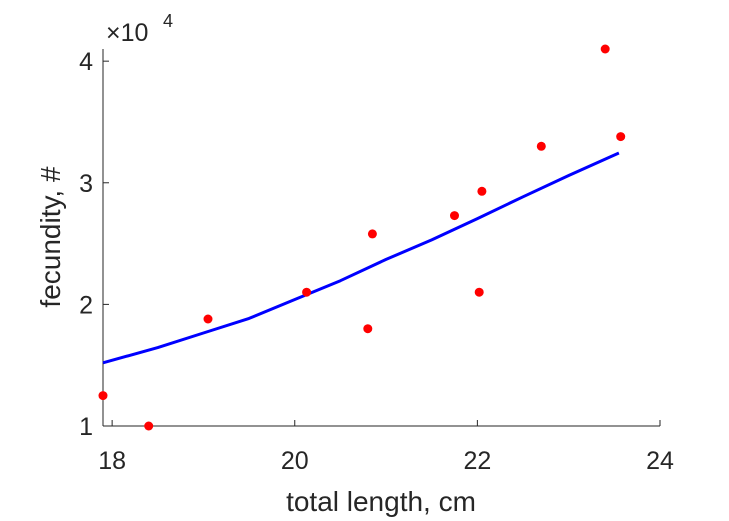  Describe the element at coordinates (381, 501) in the screenshot. I see `x-axis-label: total length, cm` at that location.